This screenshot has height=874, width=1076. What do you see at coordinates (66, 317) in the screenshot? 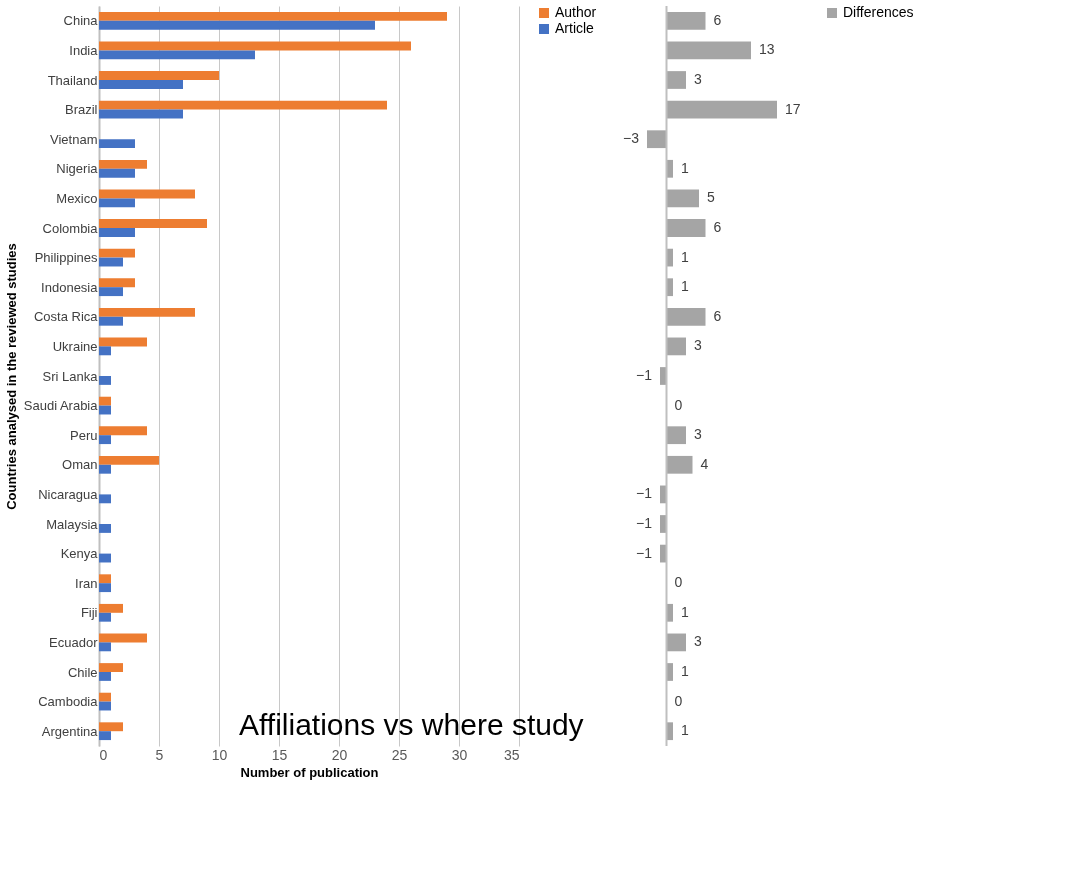
I see `y-tick-label: Costa Rica` at bounding box center [66, 317].